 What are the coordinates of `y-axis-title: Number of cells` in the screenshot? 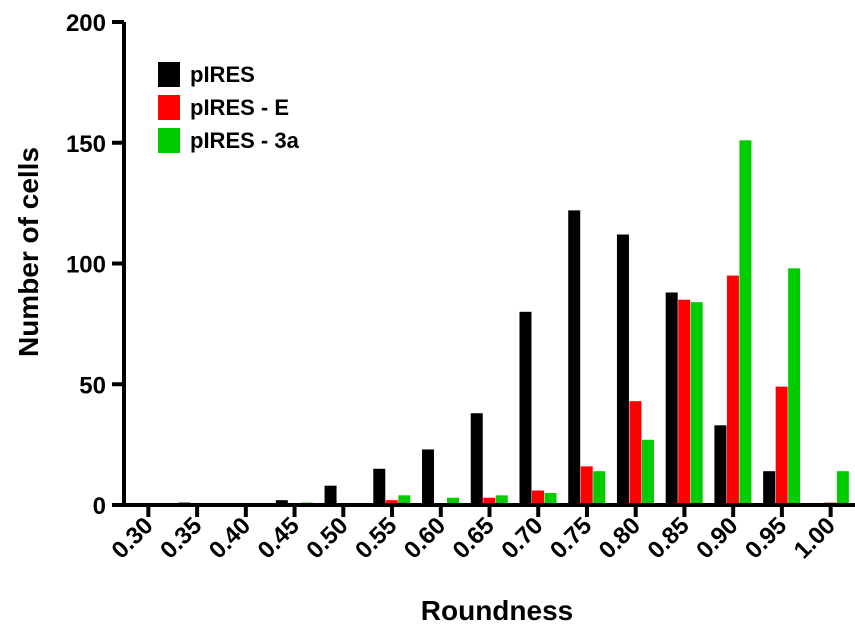 It's located at (28, 252).